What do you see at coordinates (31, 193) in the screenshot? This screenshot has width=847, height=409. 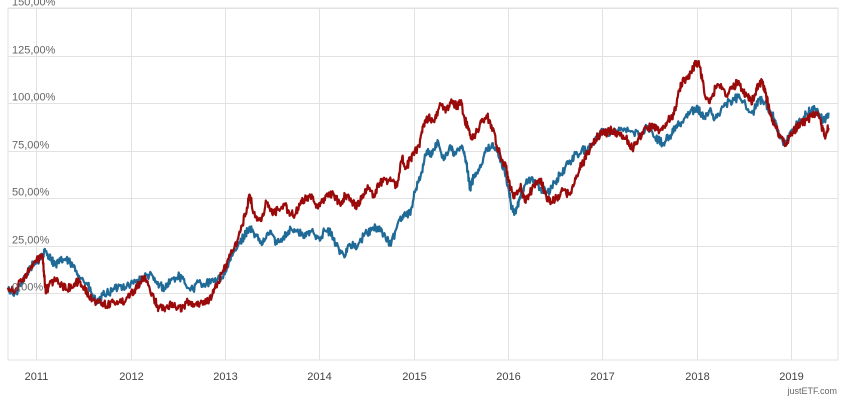 I see `y-tick-label: 50,00%` at bounding box center [31, 193].